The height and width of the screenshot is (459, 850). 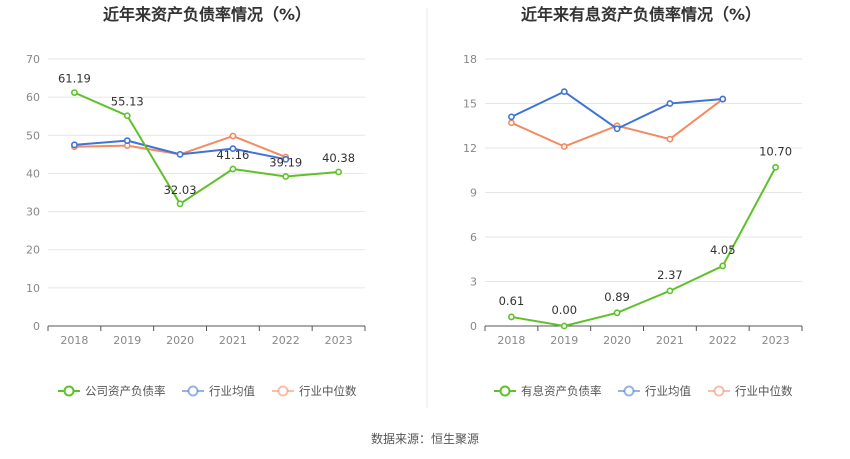 I want to click on data-label: 39.19, so click(x=285, y=163).